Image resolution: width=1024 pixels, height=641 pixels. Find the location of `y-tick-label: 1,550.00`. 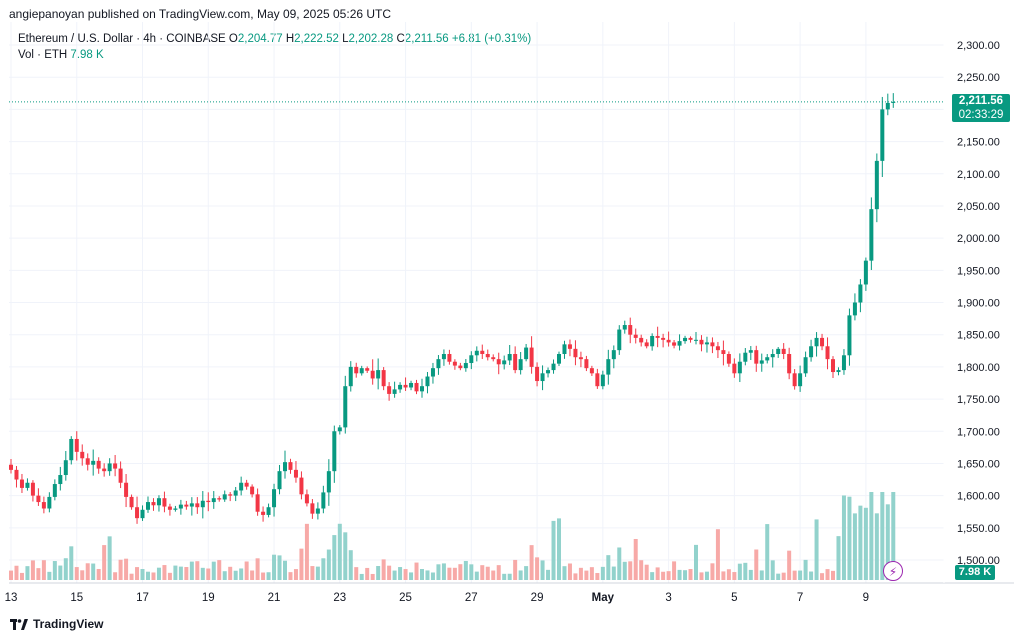

y-tick-label: 1,550.00 is located at coordinates (978, 529).